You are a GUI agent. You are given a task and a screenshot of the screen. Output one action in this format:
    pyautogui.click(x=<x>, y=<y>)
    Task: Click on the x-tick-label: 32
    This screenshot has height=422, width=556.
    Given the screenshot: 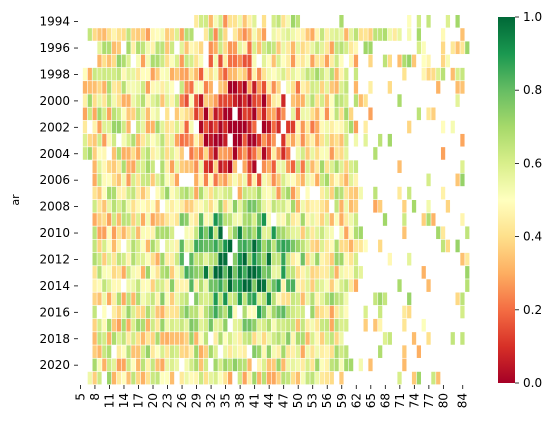 What is the action you would take?
    pyautogui.click(x=211, y=400)
    